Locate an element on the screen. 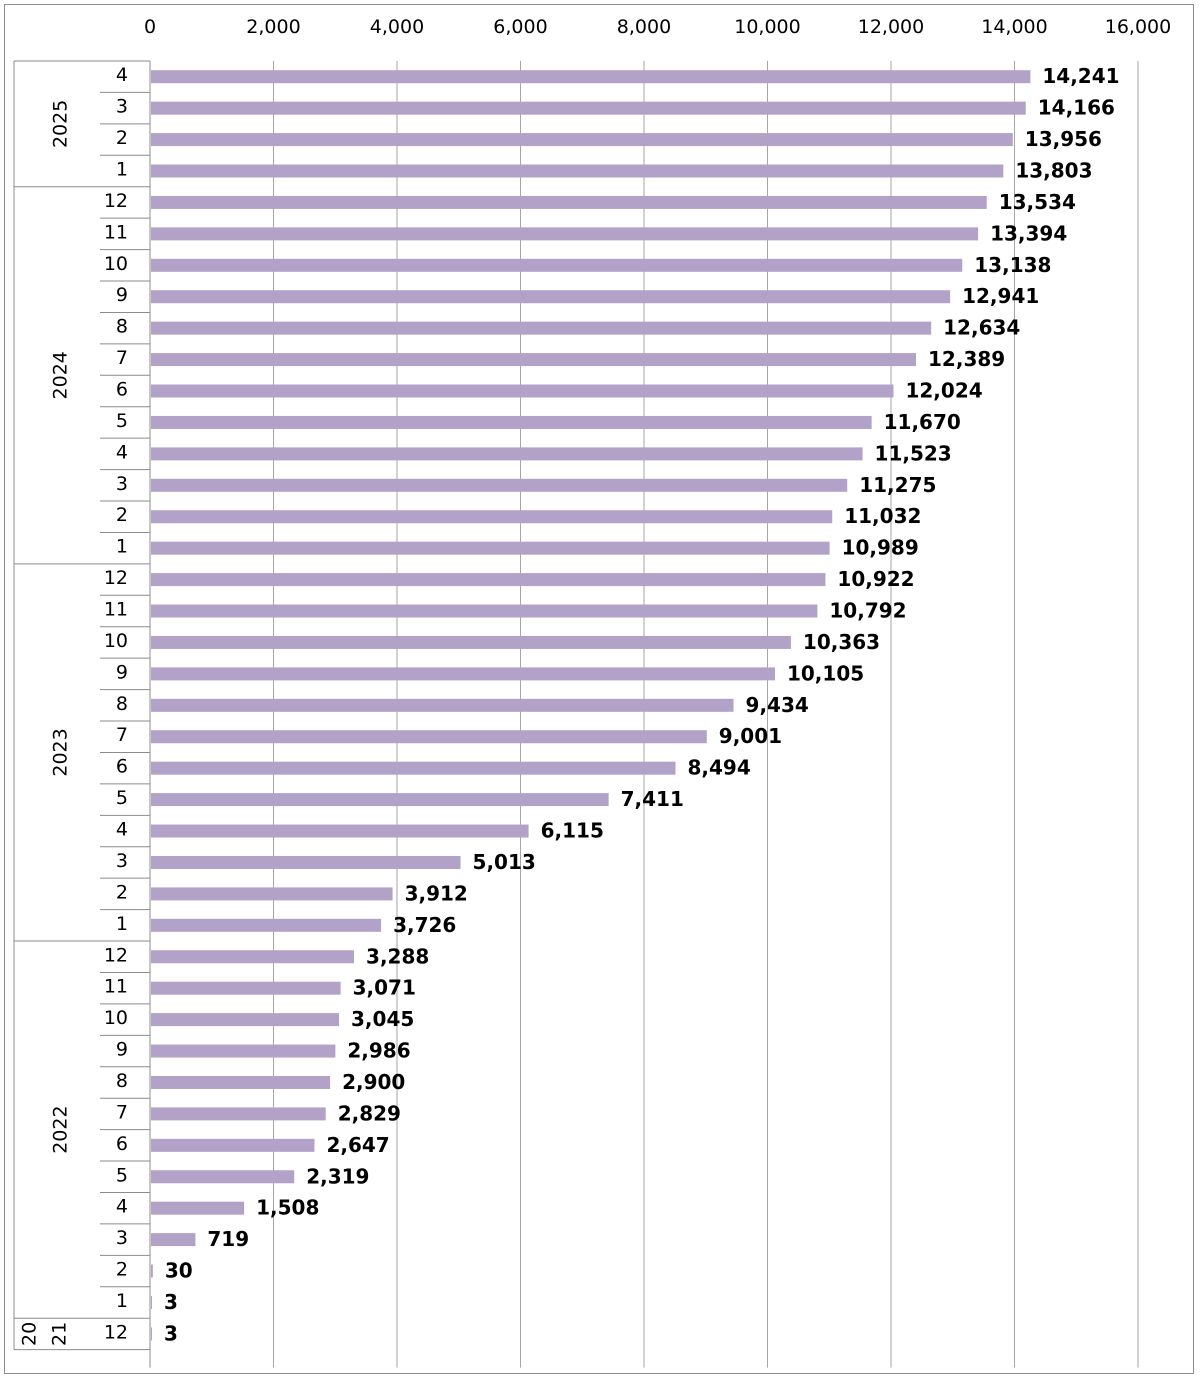 The image size is (1200, 1379). year-label: 2022 is located at coordinates (61, 1129).